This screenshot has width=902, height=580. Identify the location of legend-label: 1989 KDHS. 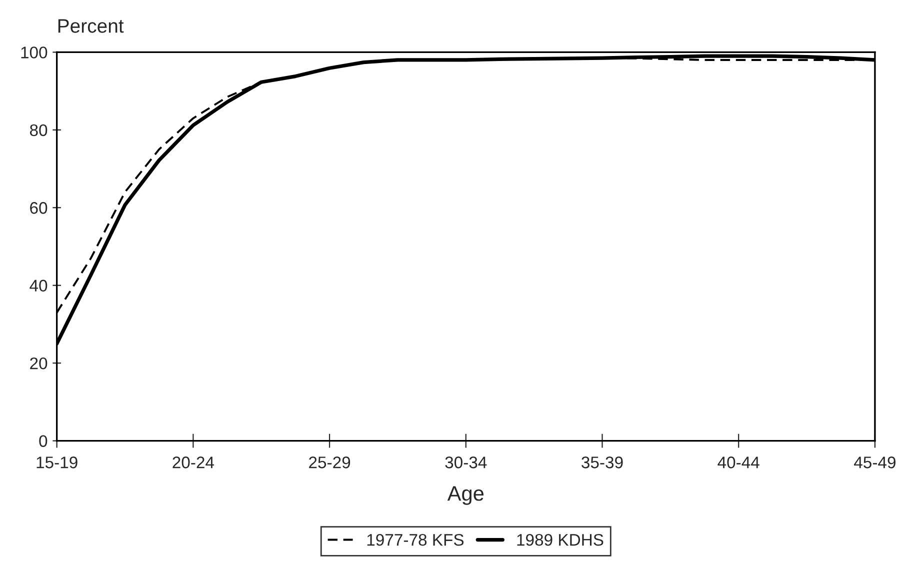
(560, 540).